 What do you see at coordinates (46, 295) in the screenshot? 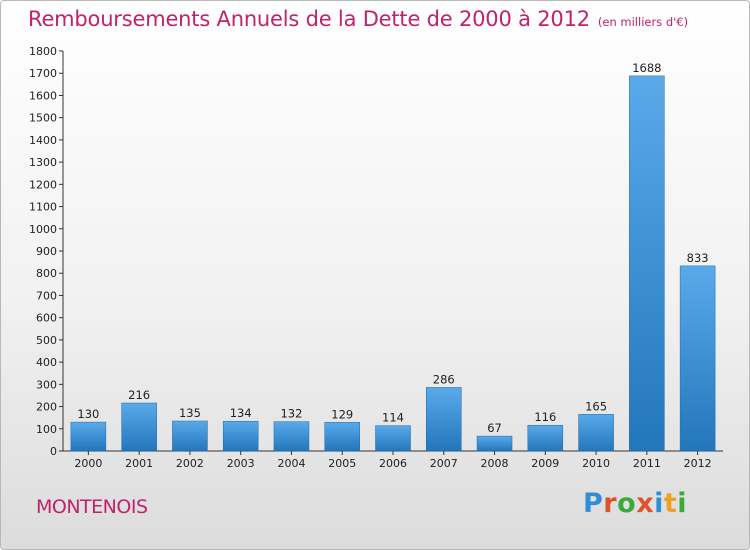
I see `y-tick-label: 700` at bounding box center [46, 295].